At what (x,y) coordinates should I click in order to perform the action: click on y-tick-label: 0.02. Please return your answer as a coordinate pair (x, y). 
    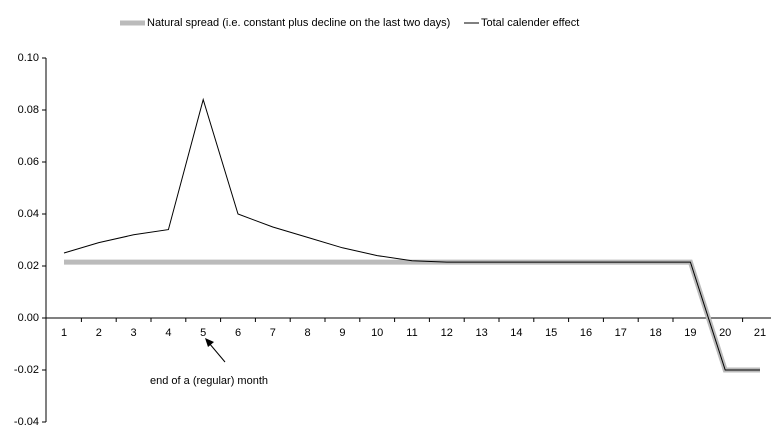
    Looking at the image, I should click on (28, 266).